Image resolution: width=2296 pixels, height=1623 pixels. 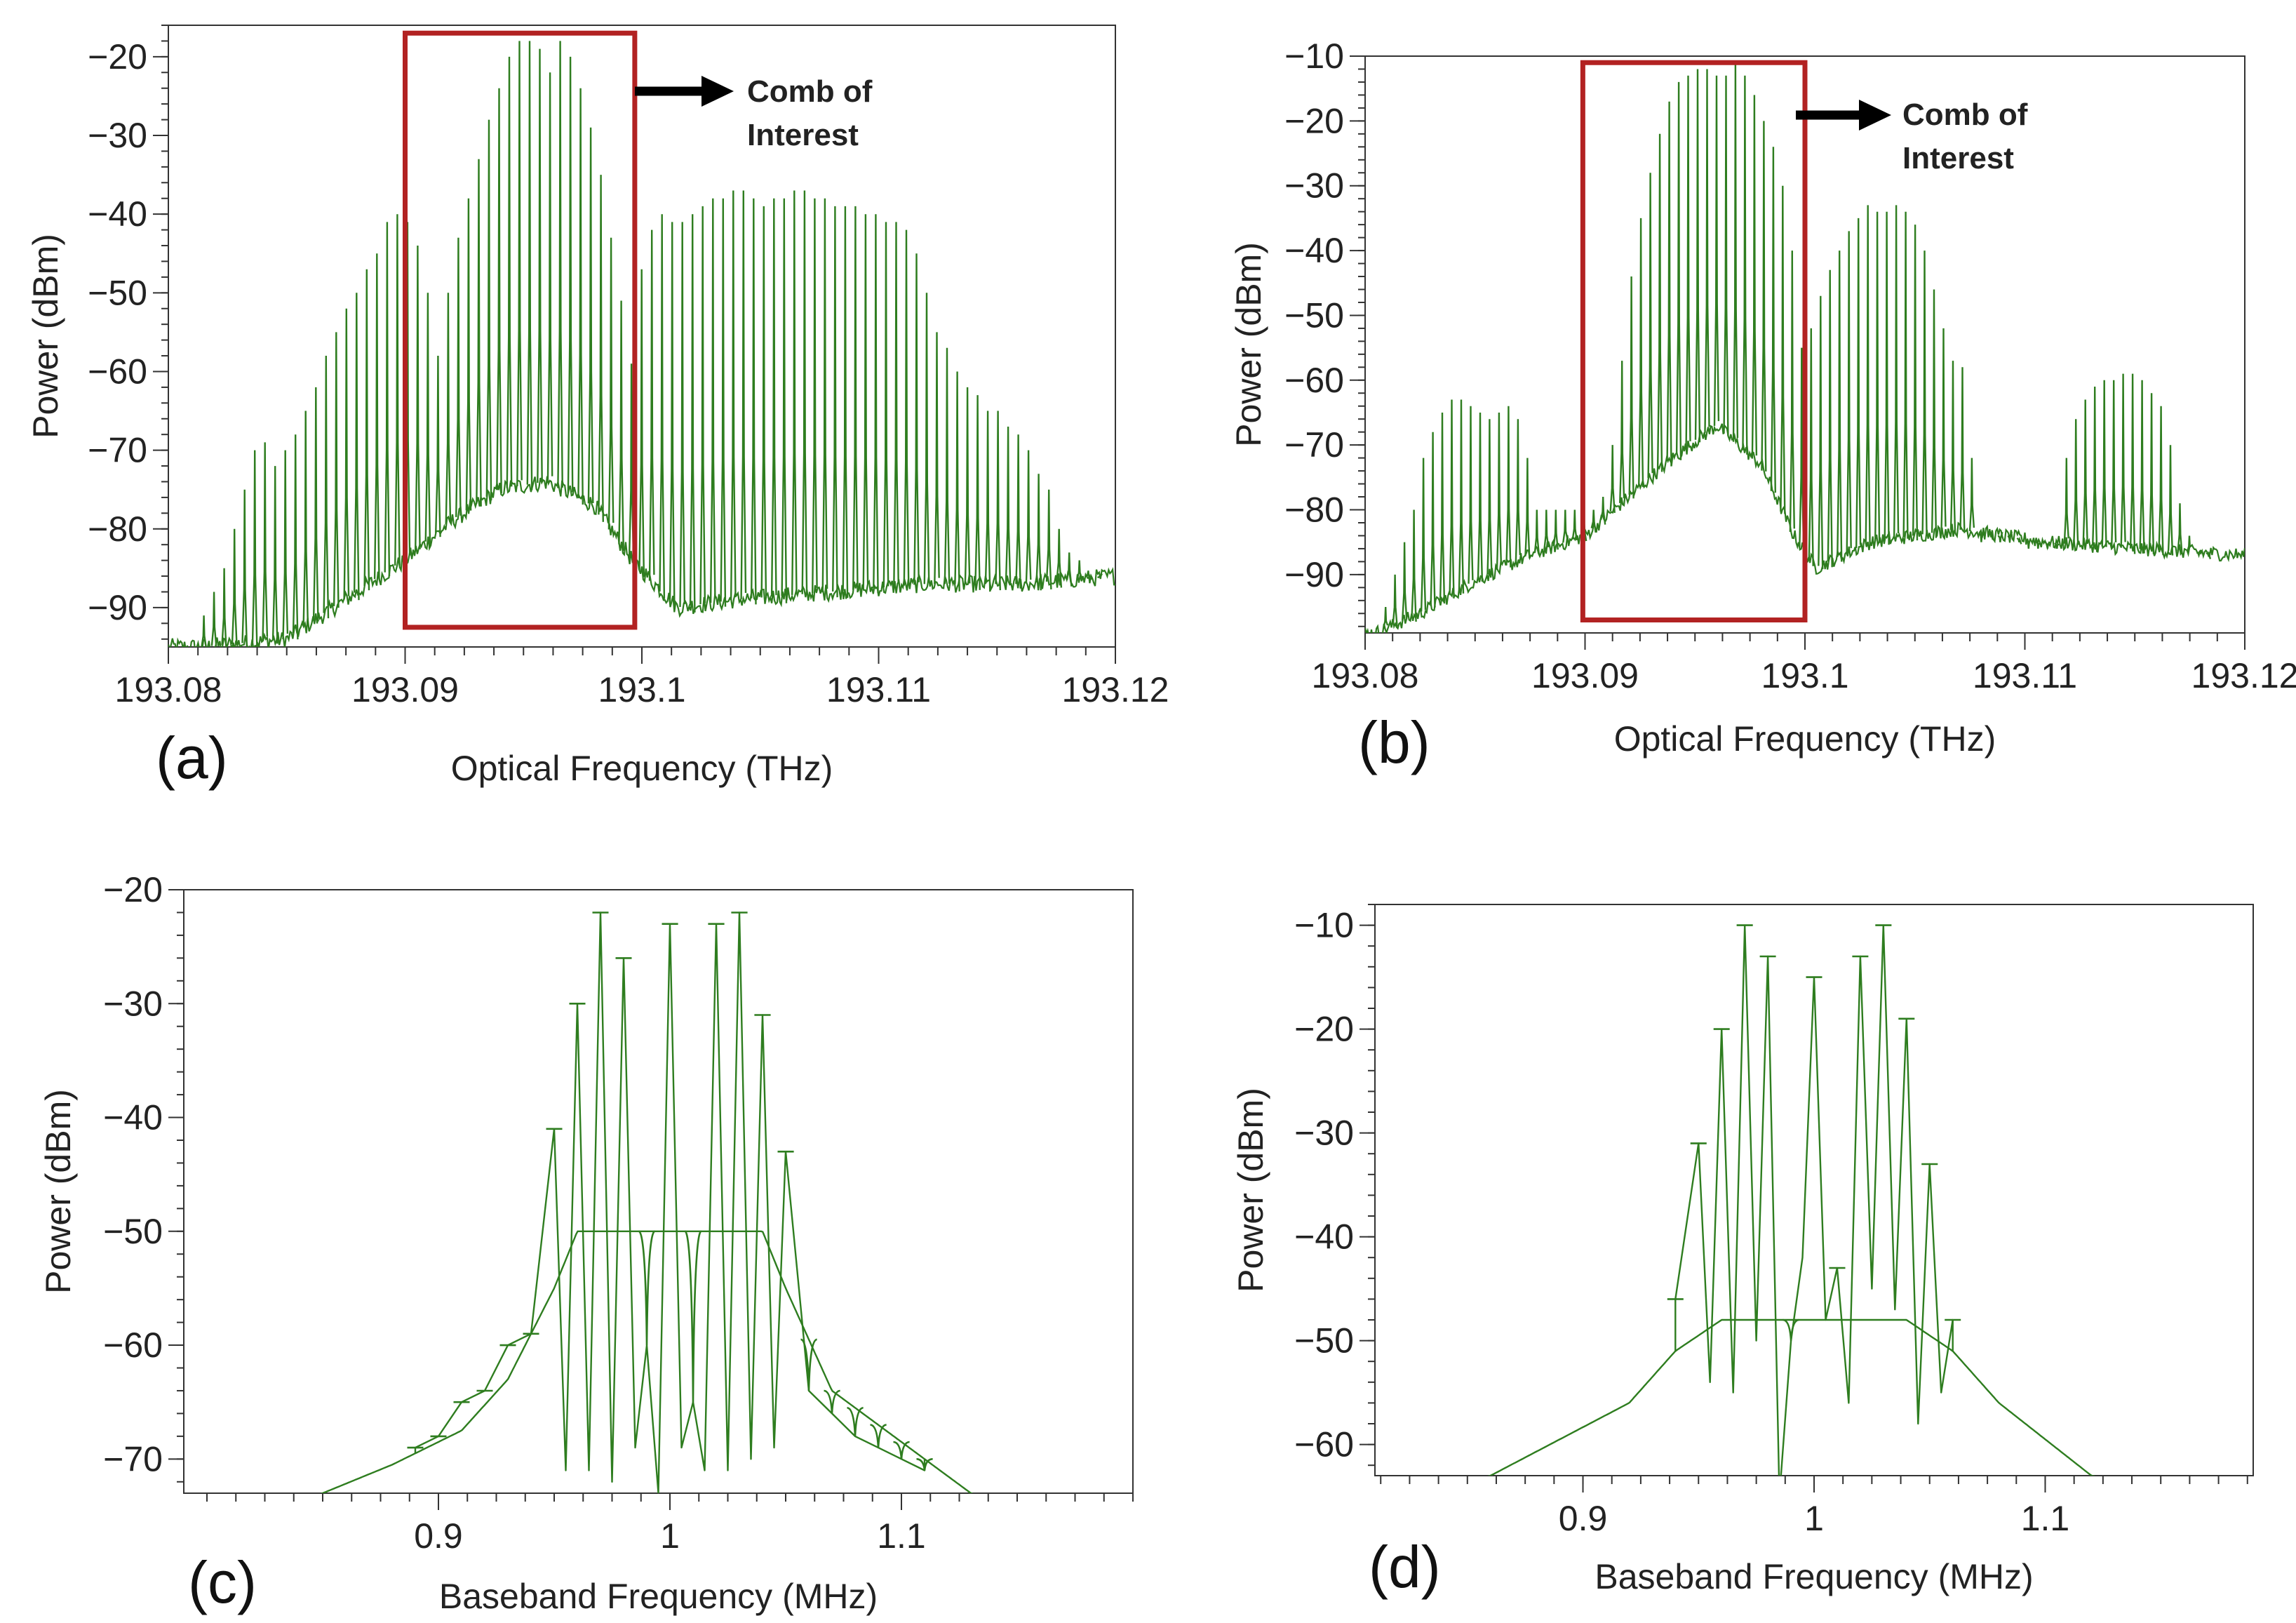 I want to click on annotation-arrow-head, so click(x=1875, y=115).